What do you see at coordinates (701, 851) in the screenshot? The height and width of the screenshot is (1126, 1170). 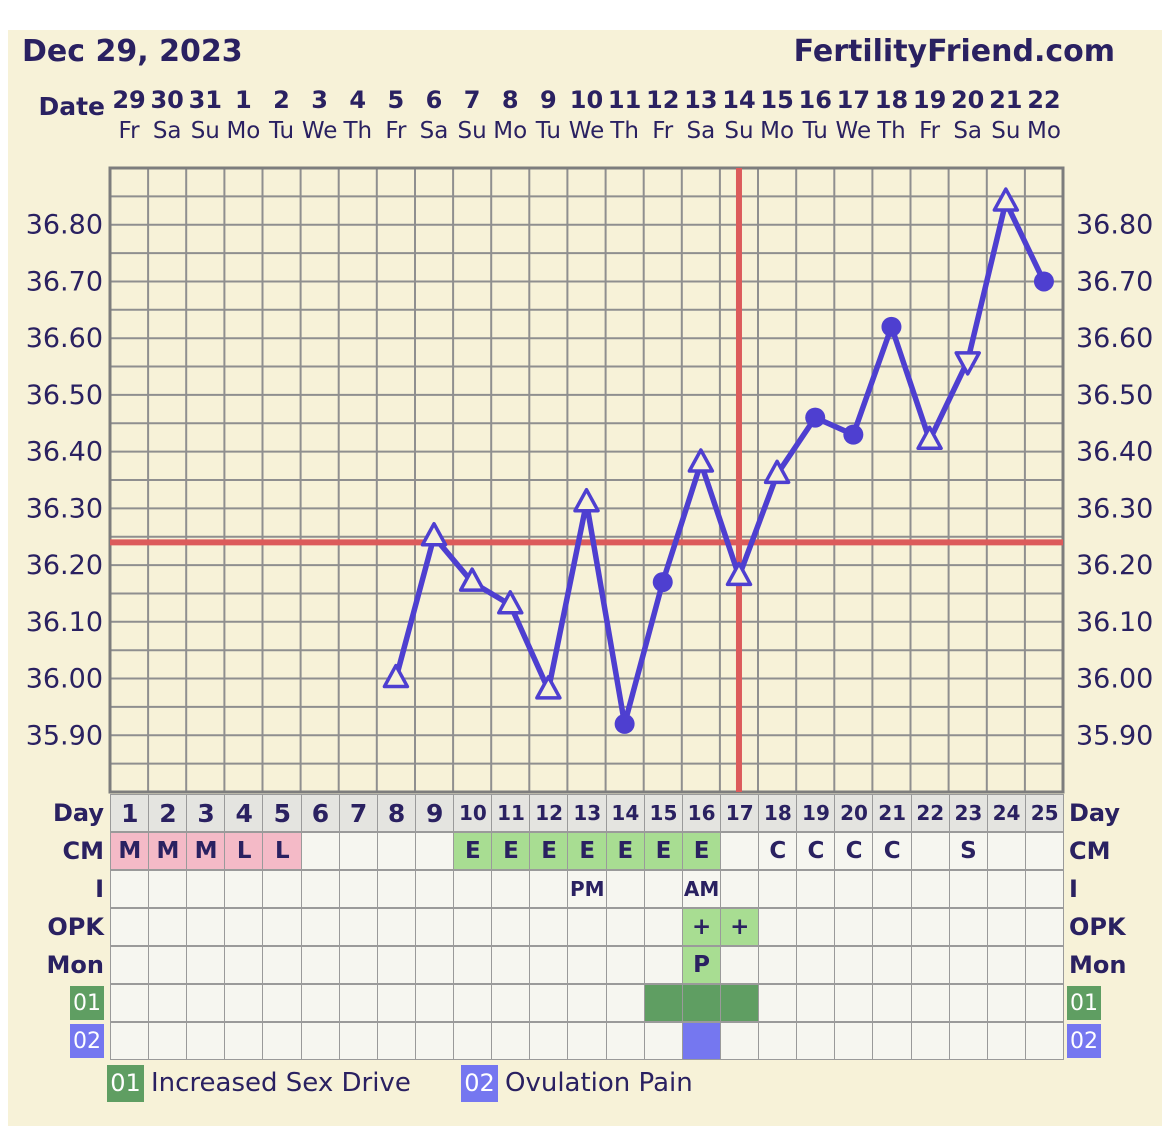 I see `cm-cell-day16: E` at bounding box center [701, 851].